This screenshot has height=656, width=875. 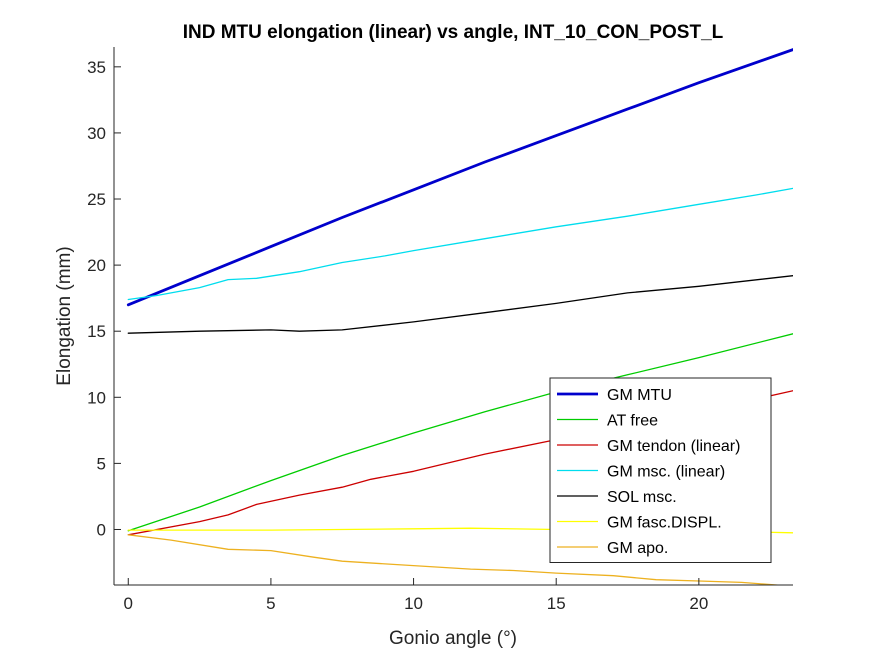 I want to click on x-tick-label: 5, so click(x=270, y=603).